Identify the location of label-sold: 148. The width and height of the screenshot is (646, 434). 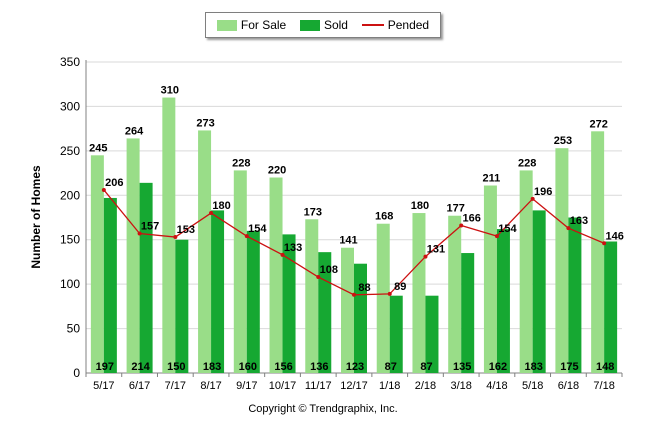
(605, 367).